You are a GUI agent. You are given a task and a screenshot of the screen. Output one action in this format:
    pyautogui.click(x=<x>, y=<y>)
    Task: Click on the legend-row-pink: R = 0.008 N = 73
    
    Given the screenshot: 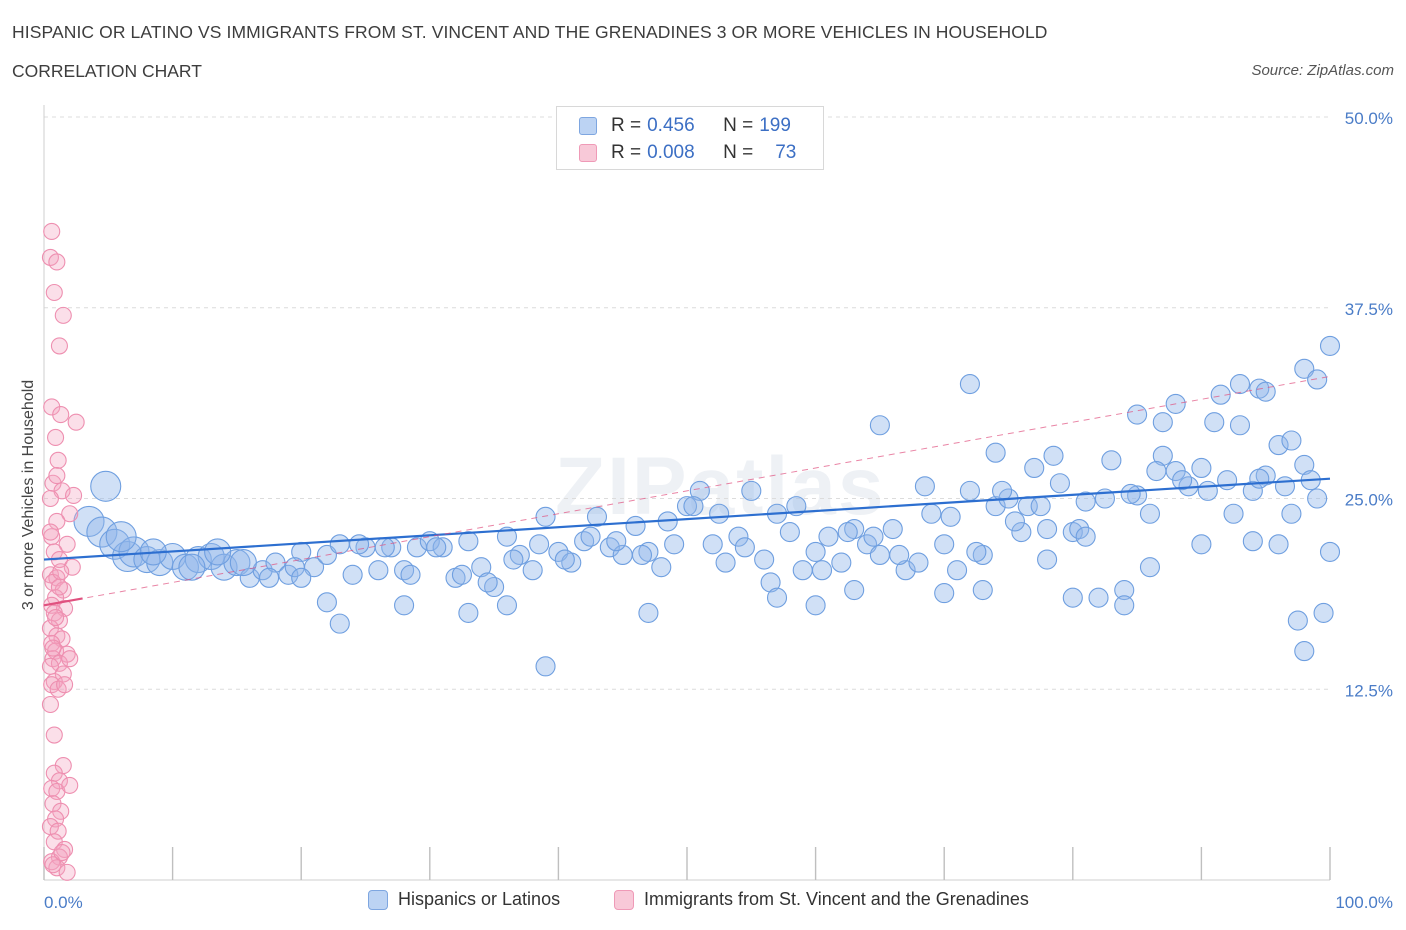 What is the action you would take?
    pyautogui.click(x=687, y=153)
    